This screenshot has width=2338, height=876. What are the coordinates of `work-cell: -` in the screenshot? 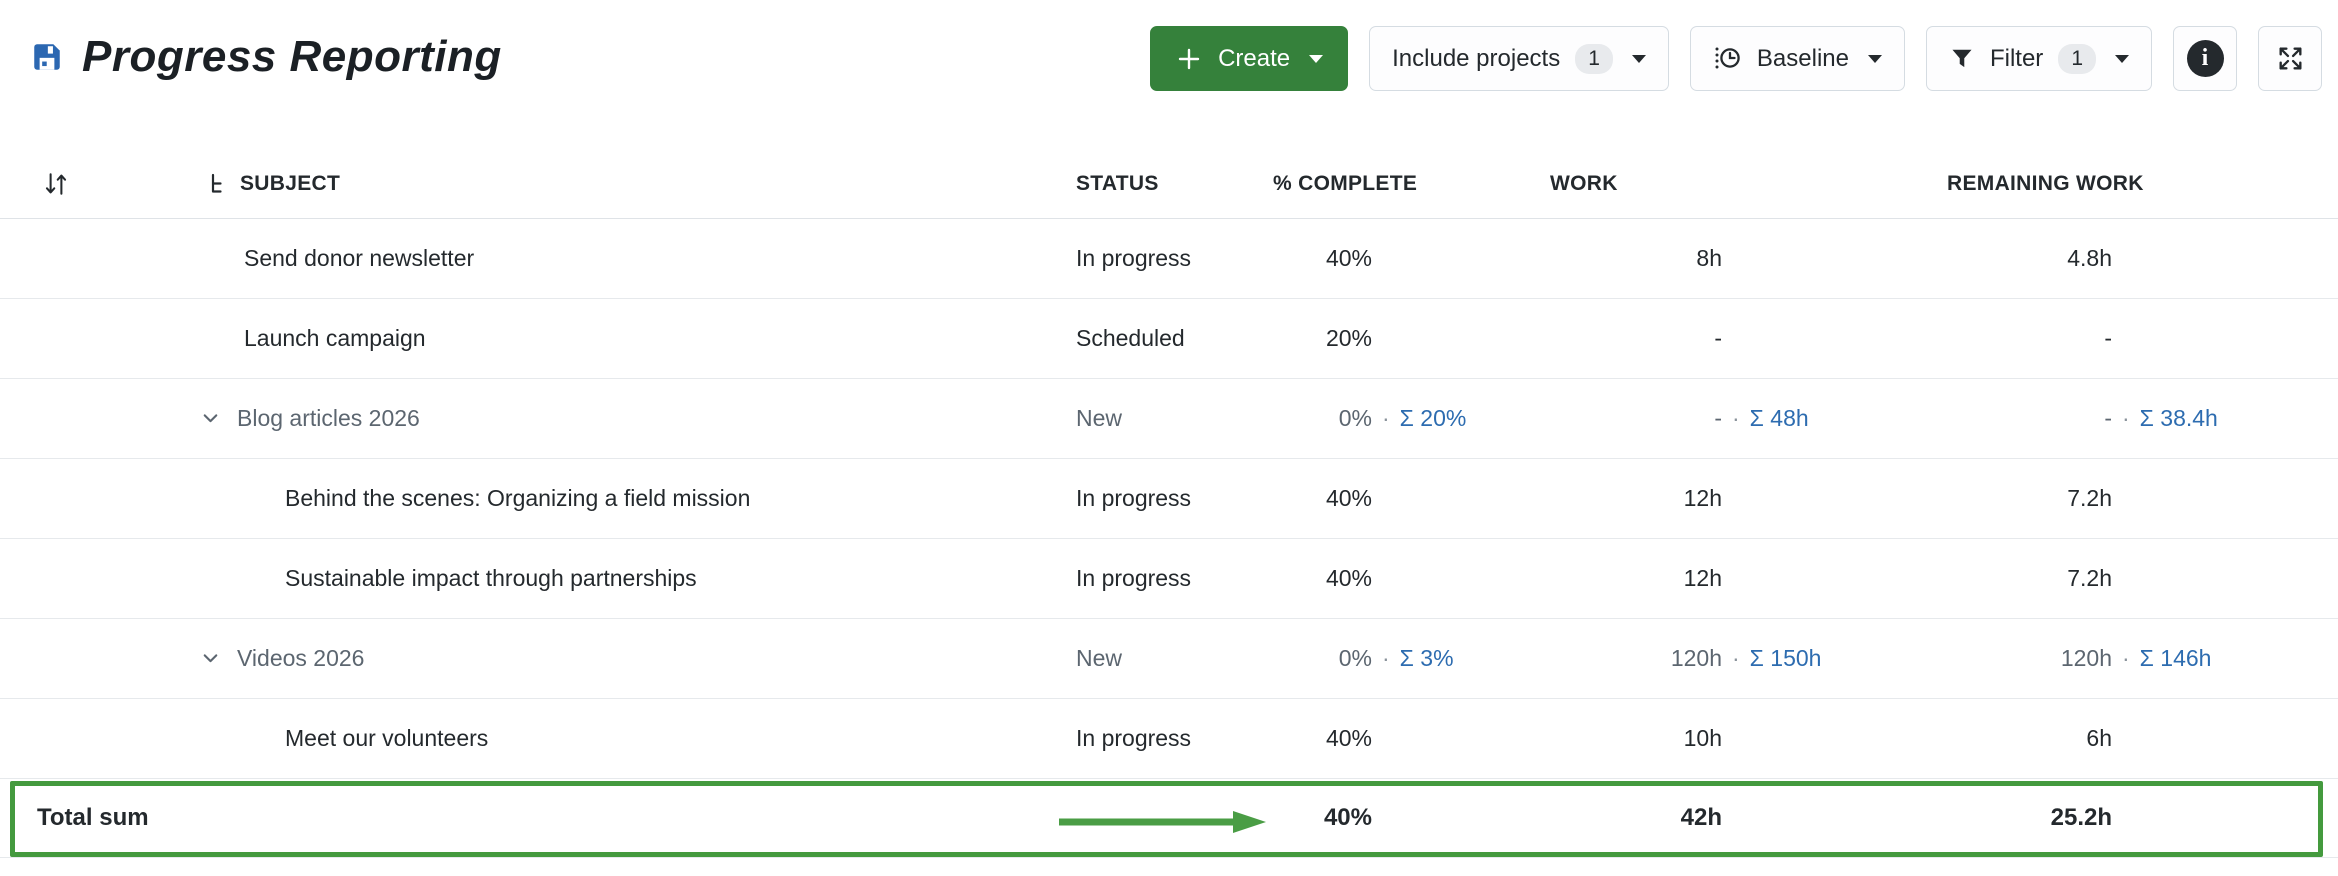 It's located at (1718, 338).